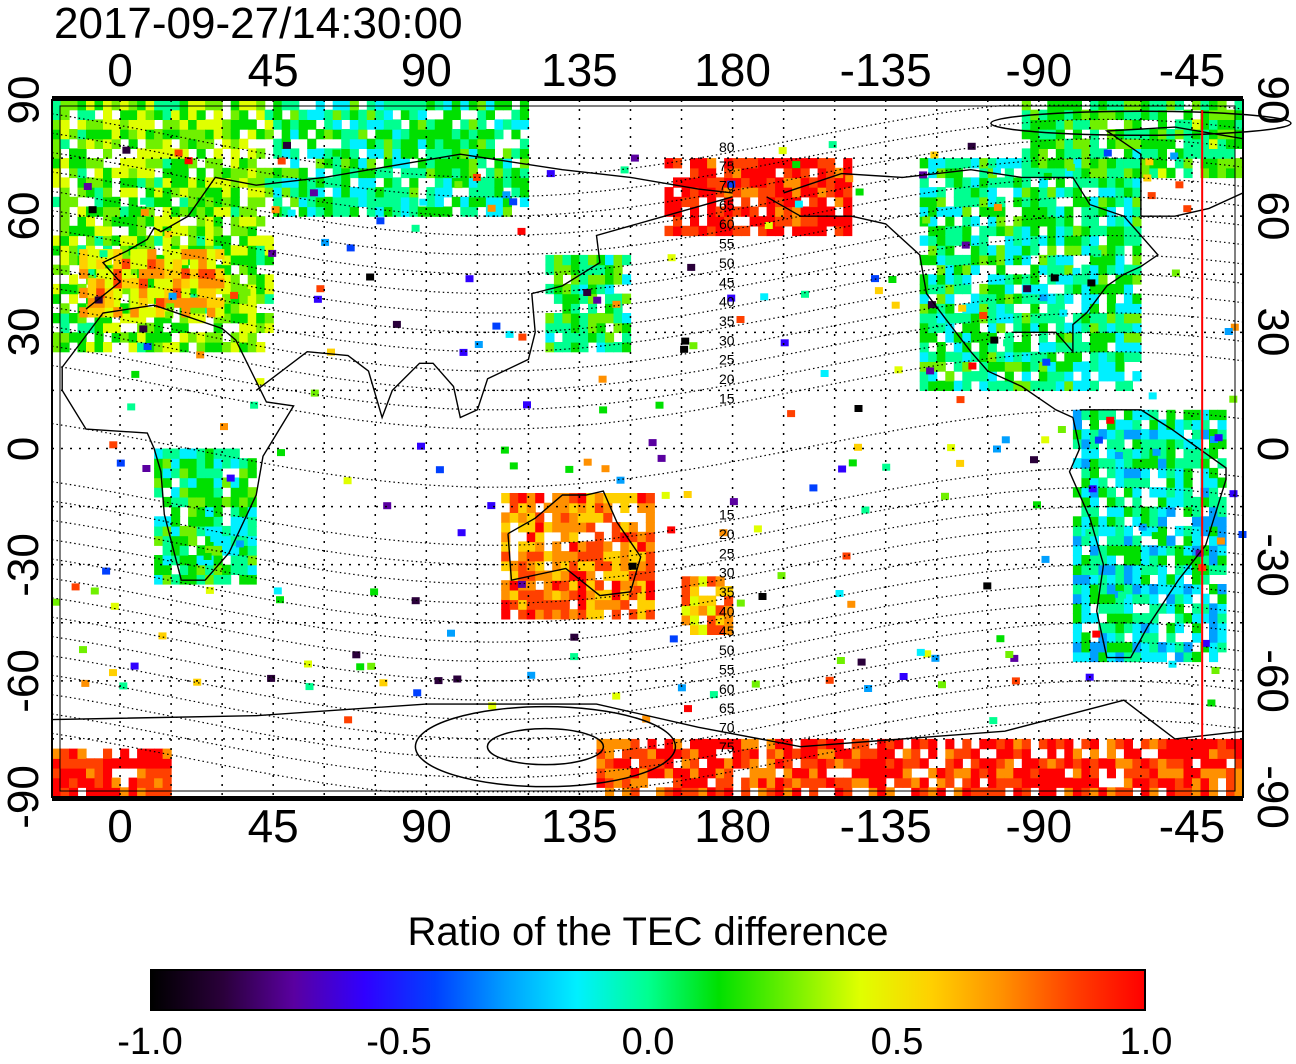 Image resolution: width=1296 pixels, height=1064 pixels. I want to click on bottom-lon-tick-label: 135, so click(579, 826).